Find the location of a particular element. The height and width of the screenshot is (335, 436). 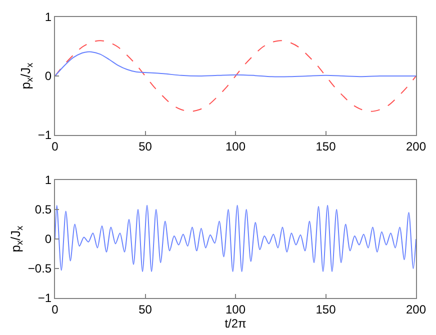

y-tick-label: −0.5 is located at coordinates (40, 269).